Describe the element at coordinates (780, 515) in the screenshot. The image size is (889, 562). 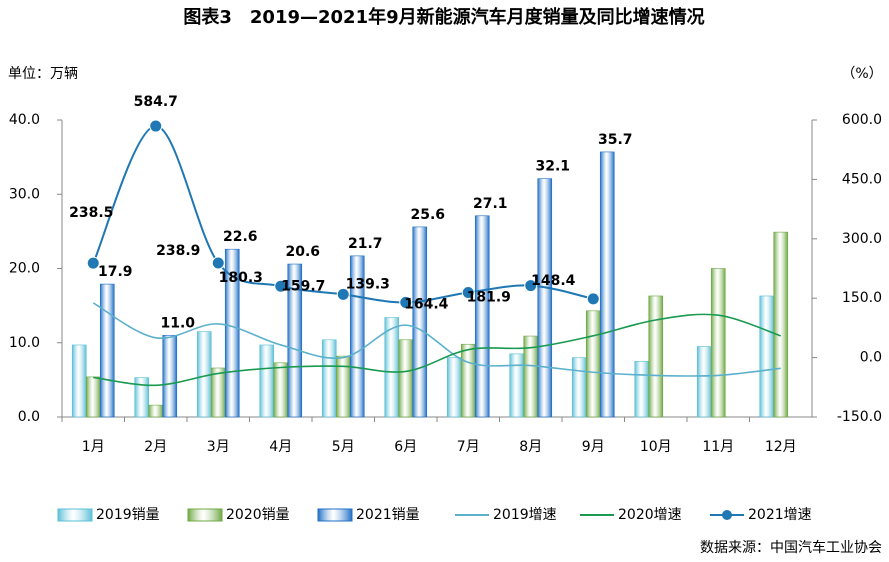
I see `legend-label: 2021增速` at that location.